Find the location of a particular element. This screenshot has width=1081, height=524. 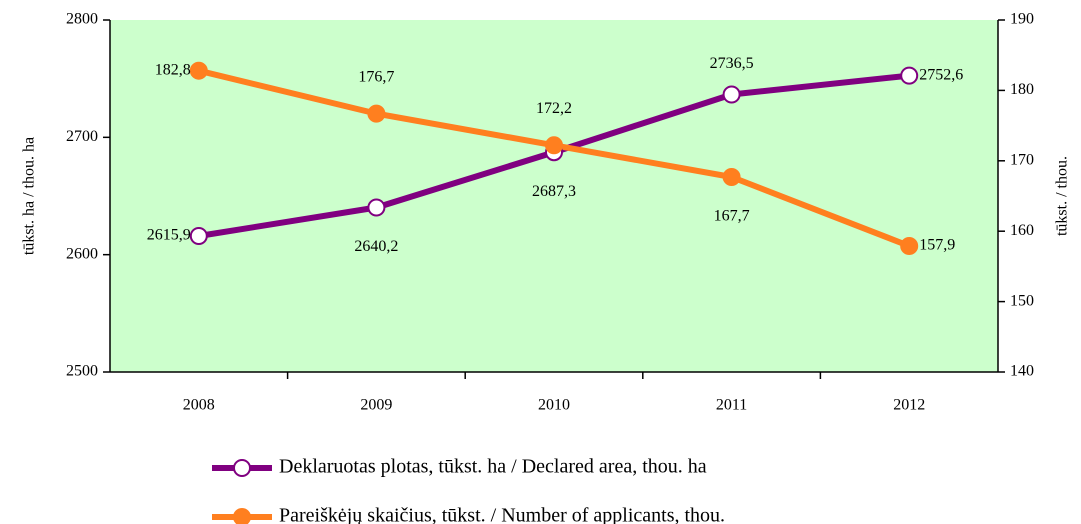

y-tick-label: 2700 is located at coordinates (82, 136).